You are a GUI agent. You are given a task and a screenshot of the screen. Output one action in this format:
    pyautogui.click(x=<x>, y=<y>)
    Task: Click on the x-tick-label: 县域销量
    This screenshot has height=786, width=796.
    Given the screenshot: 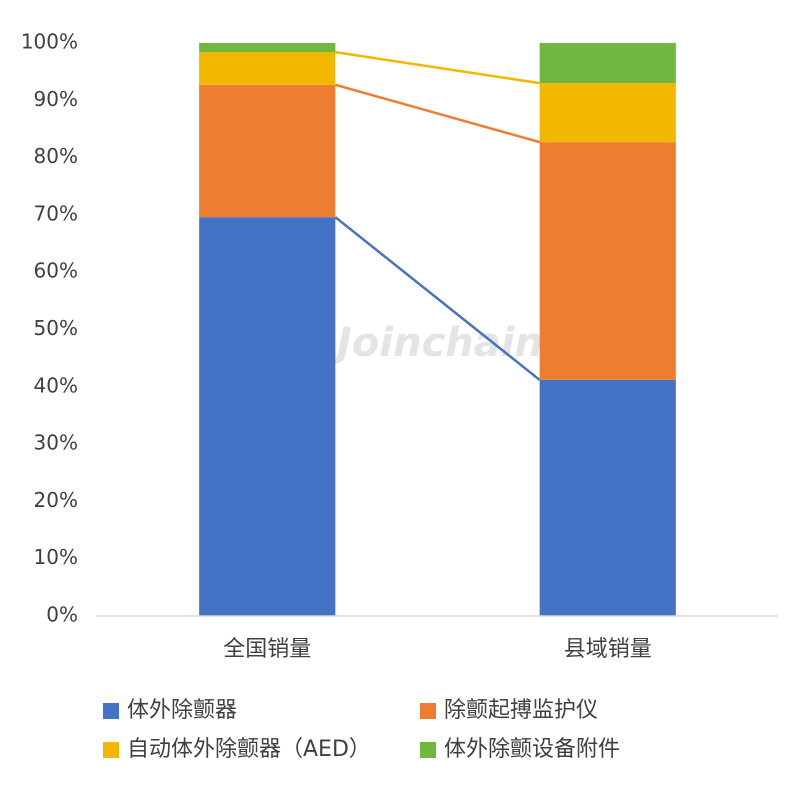 What is the action you would take?
    pyautogui.click(x=608, y=649)
    